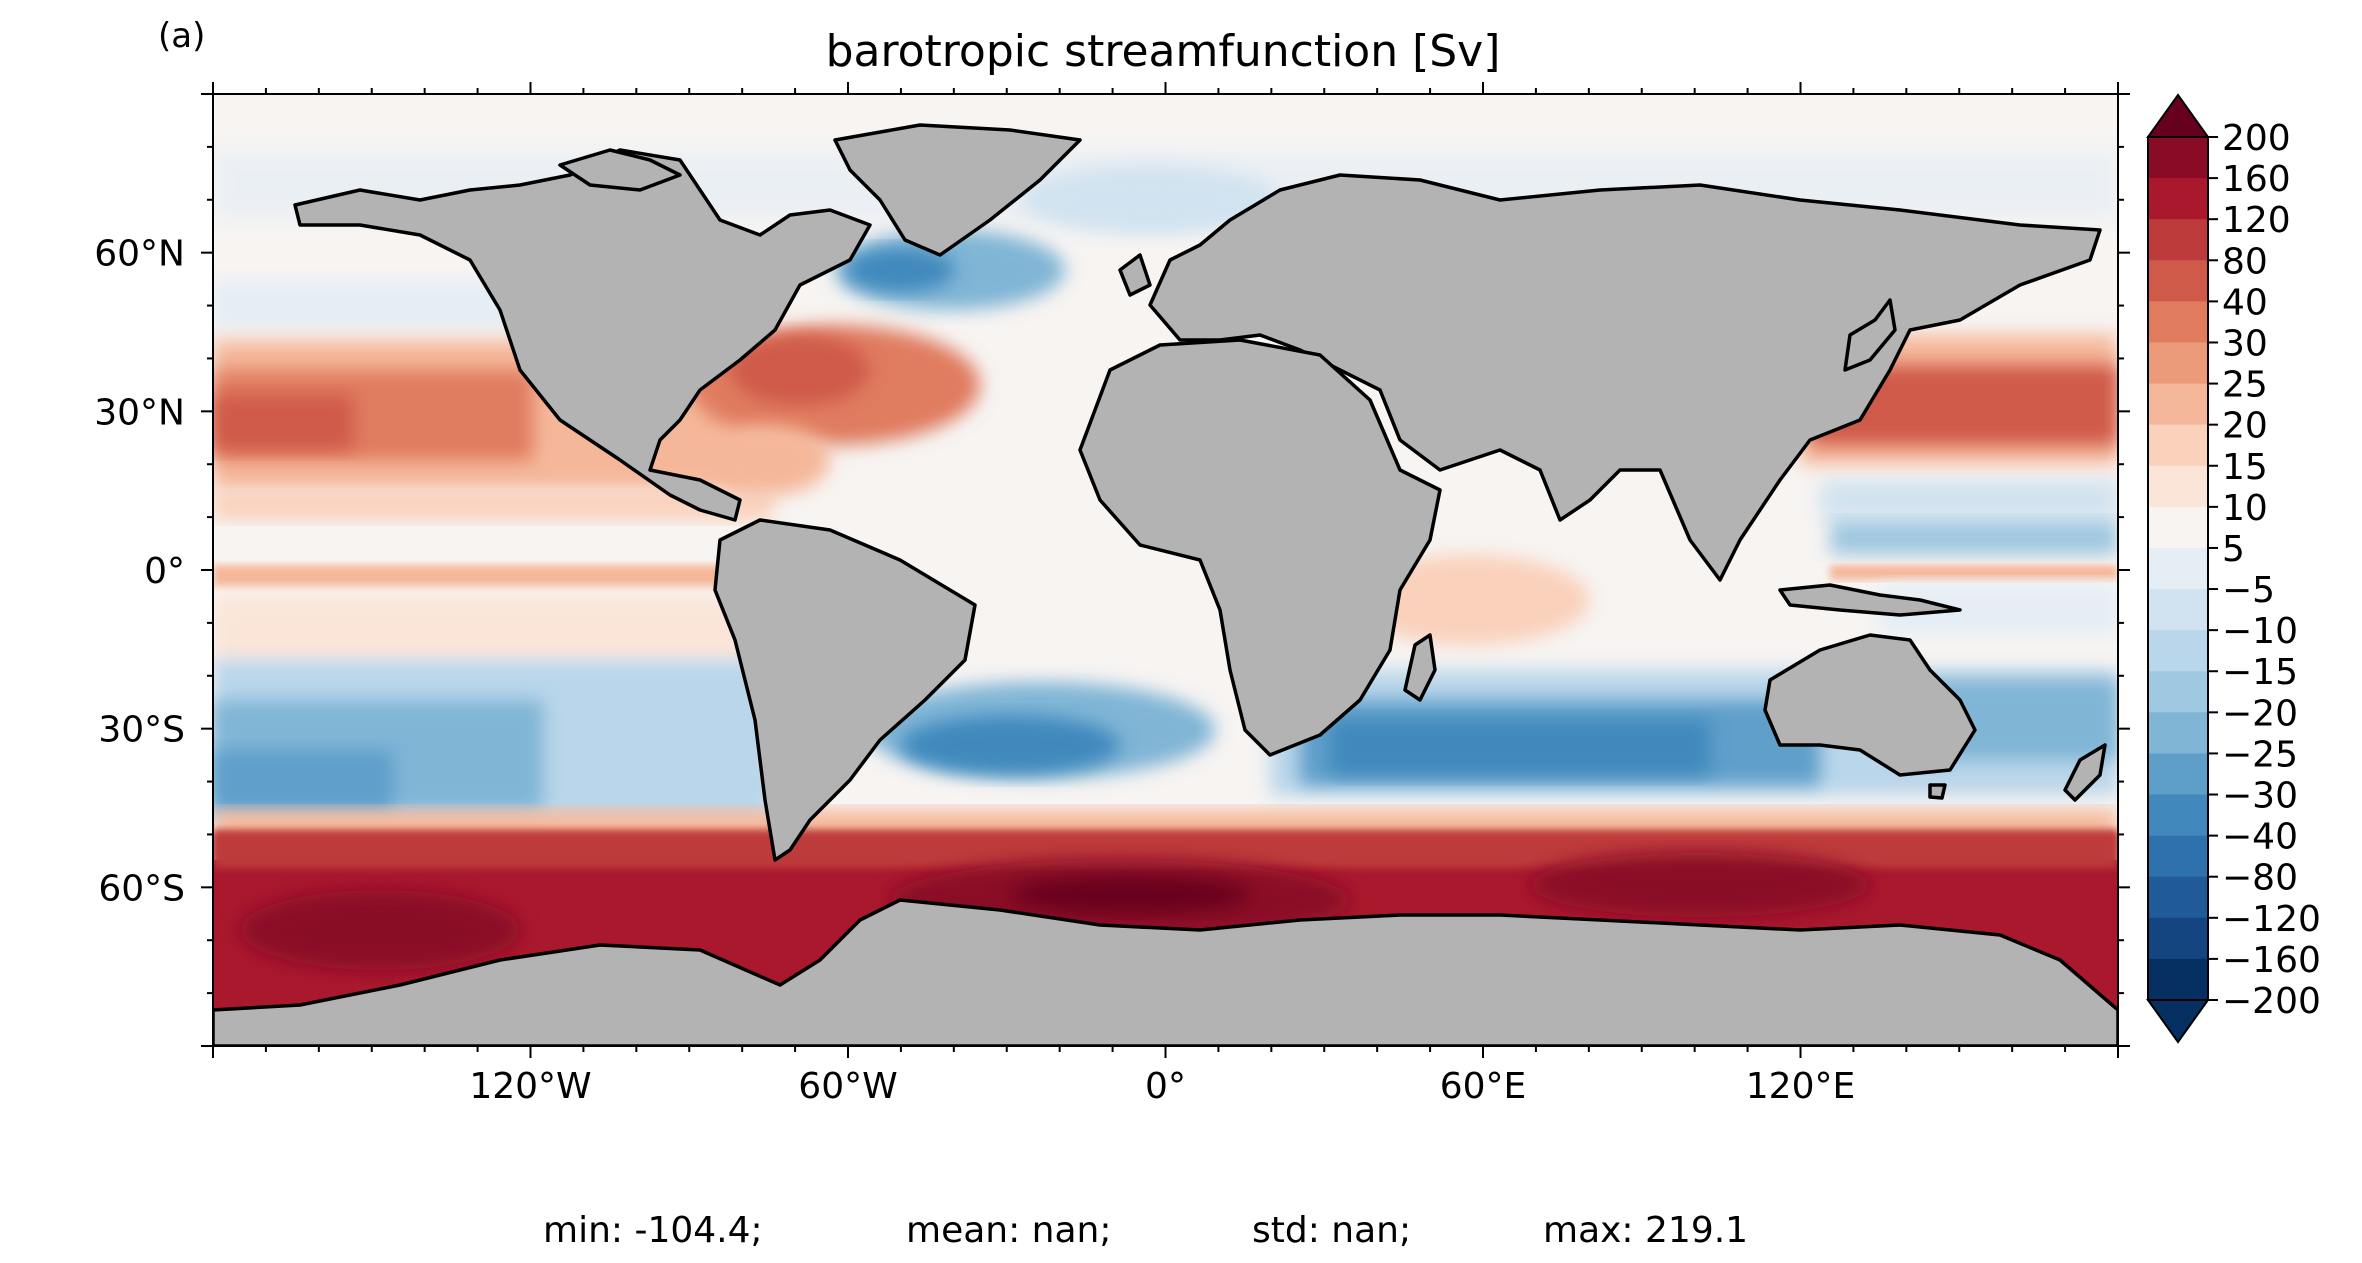 The image size is (2362, 1263). What do you see at coordinates (847, 1086) in the screenshot?
I see `x-tick-label: 60°W` at bounding box center [847, 1086].